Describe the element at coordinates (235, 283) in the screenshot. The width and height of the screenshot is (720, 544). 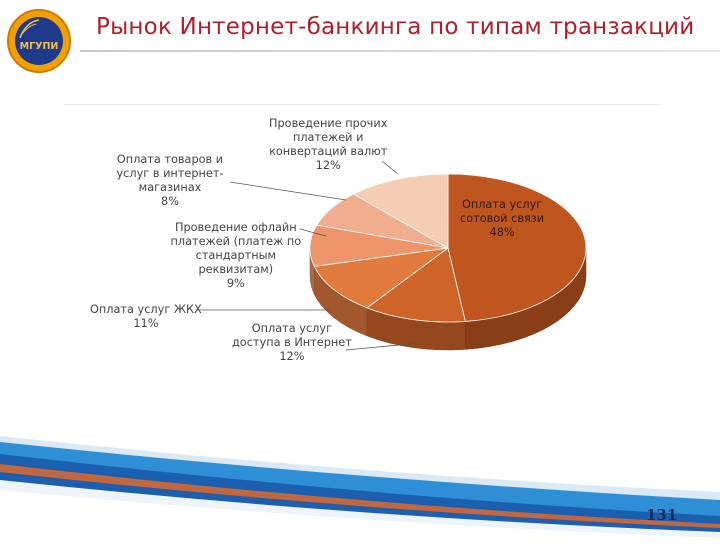
I see `slice-value-label: 9%` at that location.